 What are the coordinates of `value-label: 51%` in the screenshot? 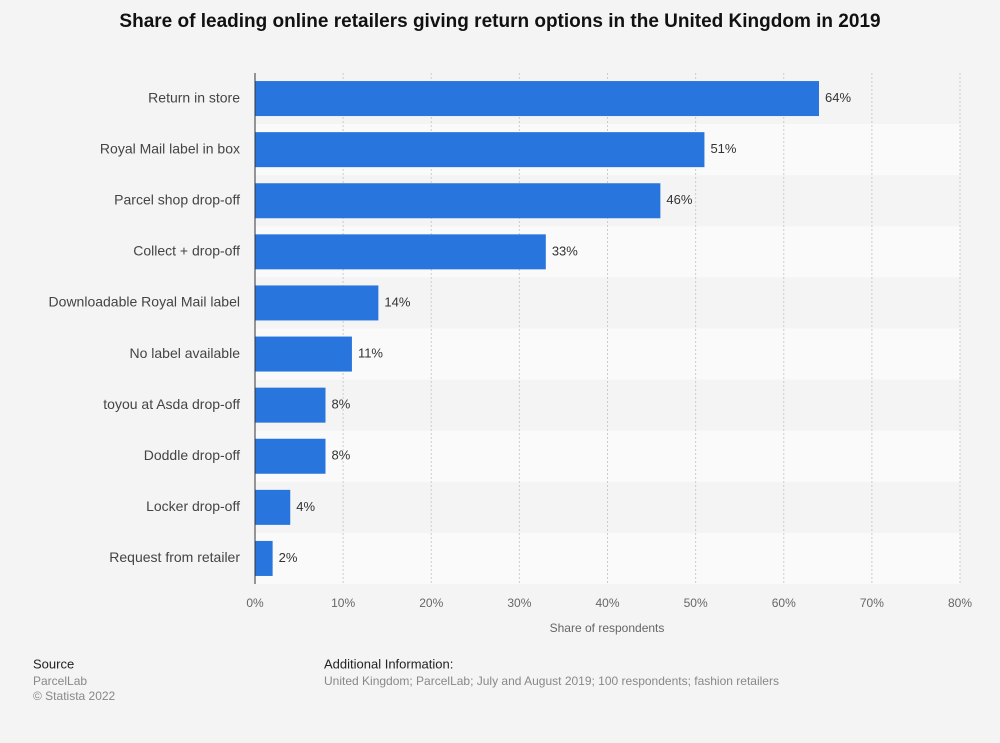 It's located at (723, 148).